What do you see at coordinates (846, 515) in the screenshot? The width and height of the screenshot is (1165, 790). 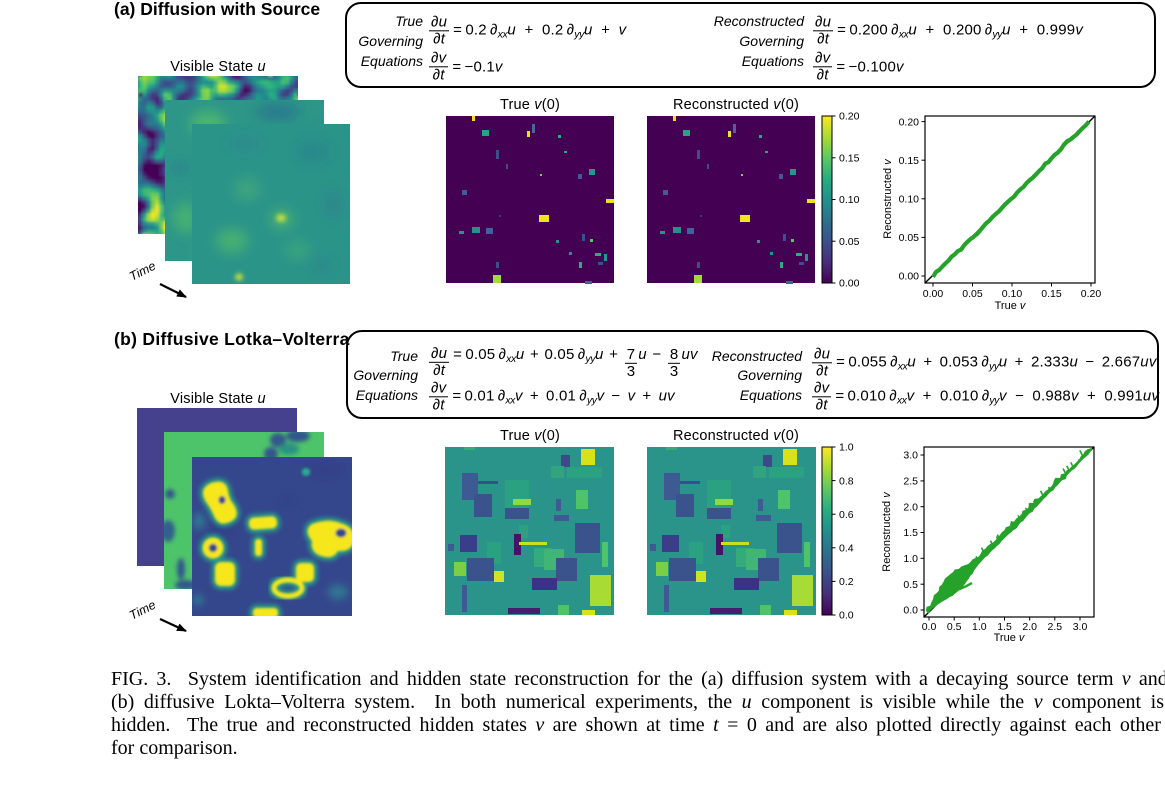 I see `svg-text: 0.6` at bounding box center [846, 515].